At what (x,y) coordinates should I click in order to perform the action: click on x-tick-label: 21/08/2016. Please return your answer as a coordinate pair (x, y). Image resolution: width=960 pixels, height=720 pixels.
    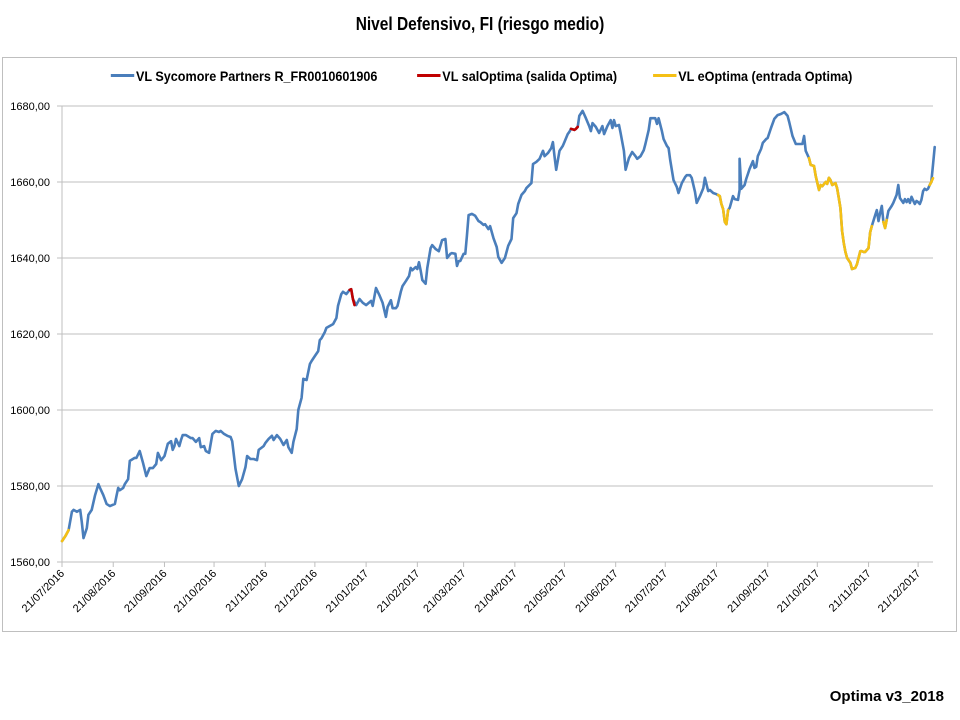
    Looking at the image, I should click on (94, 591).